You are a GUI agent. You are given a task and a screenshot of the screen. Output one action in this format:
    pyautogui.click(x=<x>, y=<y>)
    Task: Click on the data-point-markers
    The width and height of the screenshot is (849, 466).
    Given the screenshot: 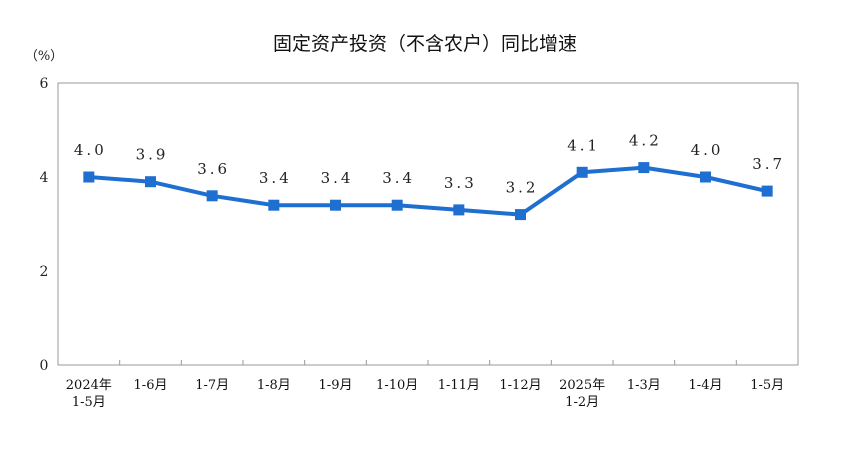 What is the action you would take?
    pyautogui.click(x=428, y=191)
    